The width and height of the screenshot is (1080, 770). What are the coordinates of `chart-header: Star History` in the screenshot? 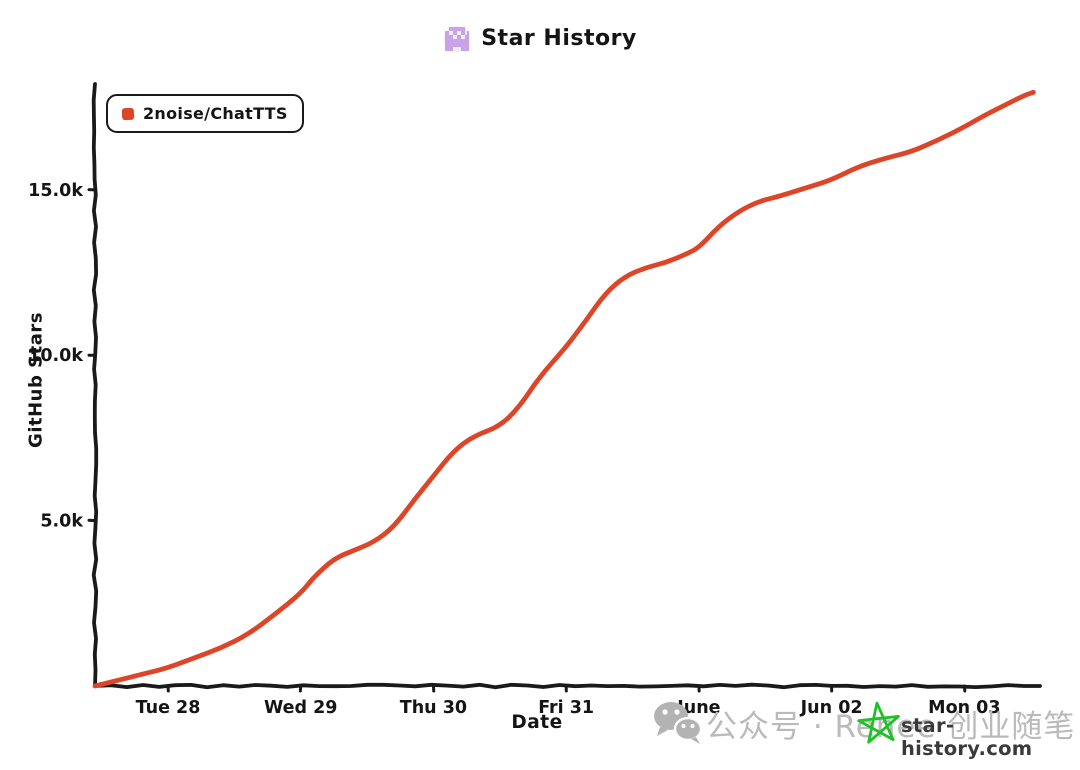 It's located at (540, 38).